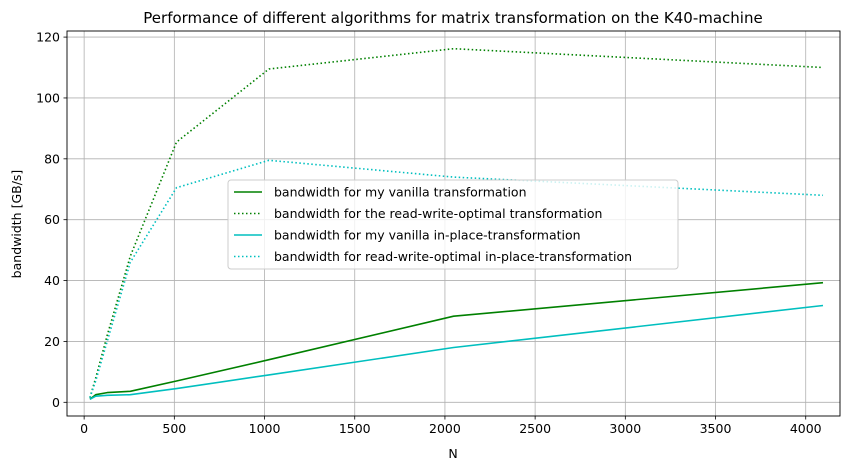 The width and height of the screenshot is (850, 470). Describe the element at coordinates (452, 453) in the screenshot. I see `x-axis-label: N` at that location.